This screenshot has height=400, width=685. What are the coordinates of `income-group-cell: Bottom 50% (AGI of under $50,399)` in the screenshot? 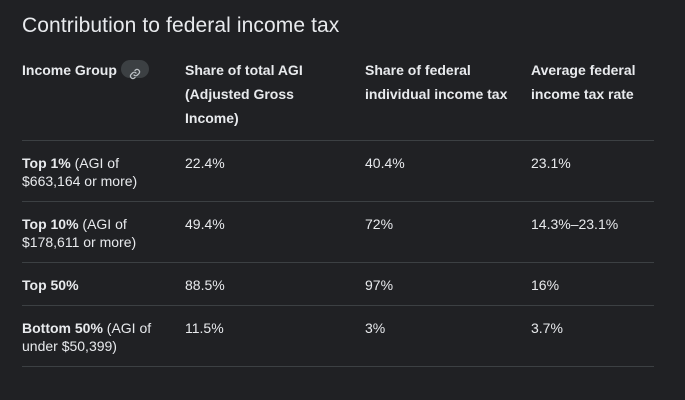 It's located at (97, 337).